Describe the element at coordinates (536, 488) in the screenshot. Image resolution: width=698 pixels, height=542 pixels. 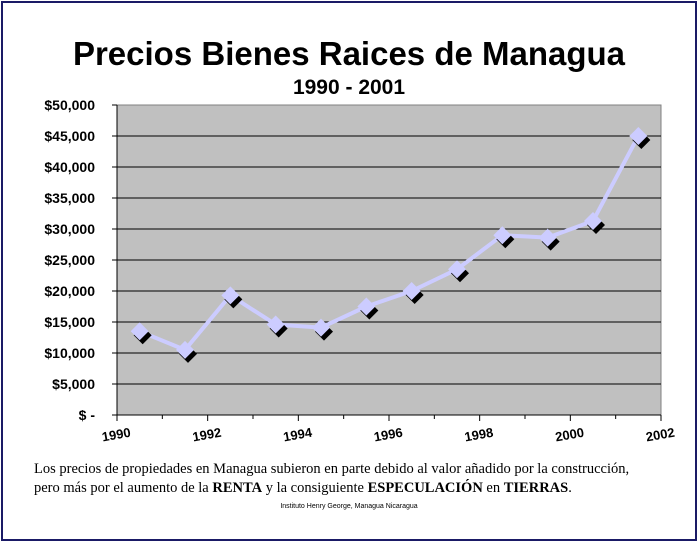
I see `caption-tierras: TIERRAS` at that location.